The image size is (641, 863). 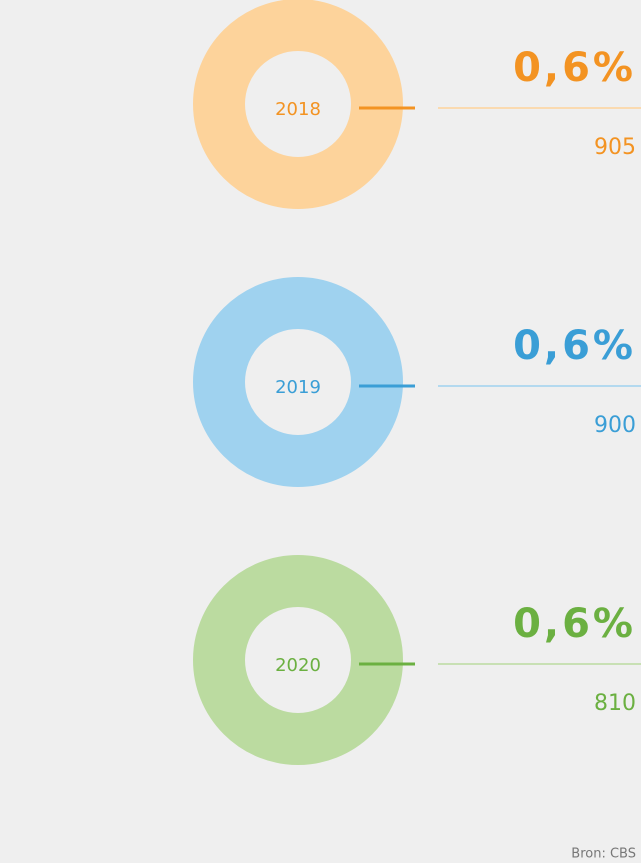 What do you see at coordinates (298, 665) in the screenshot?
I see `year-label: 2020` at bounding box center [298, 665].